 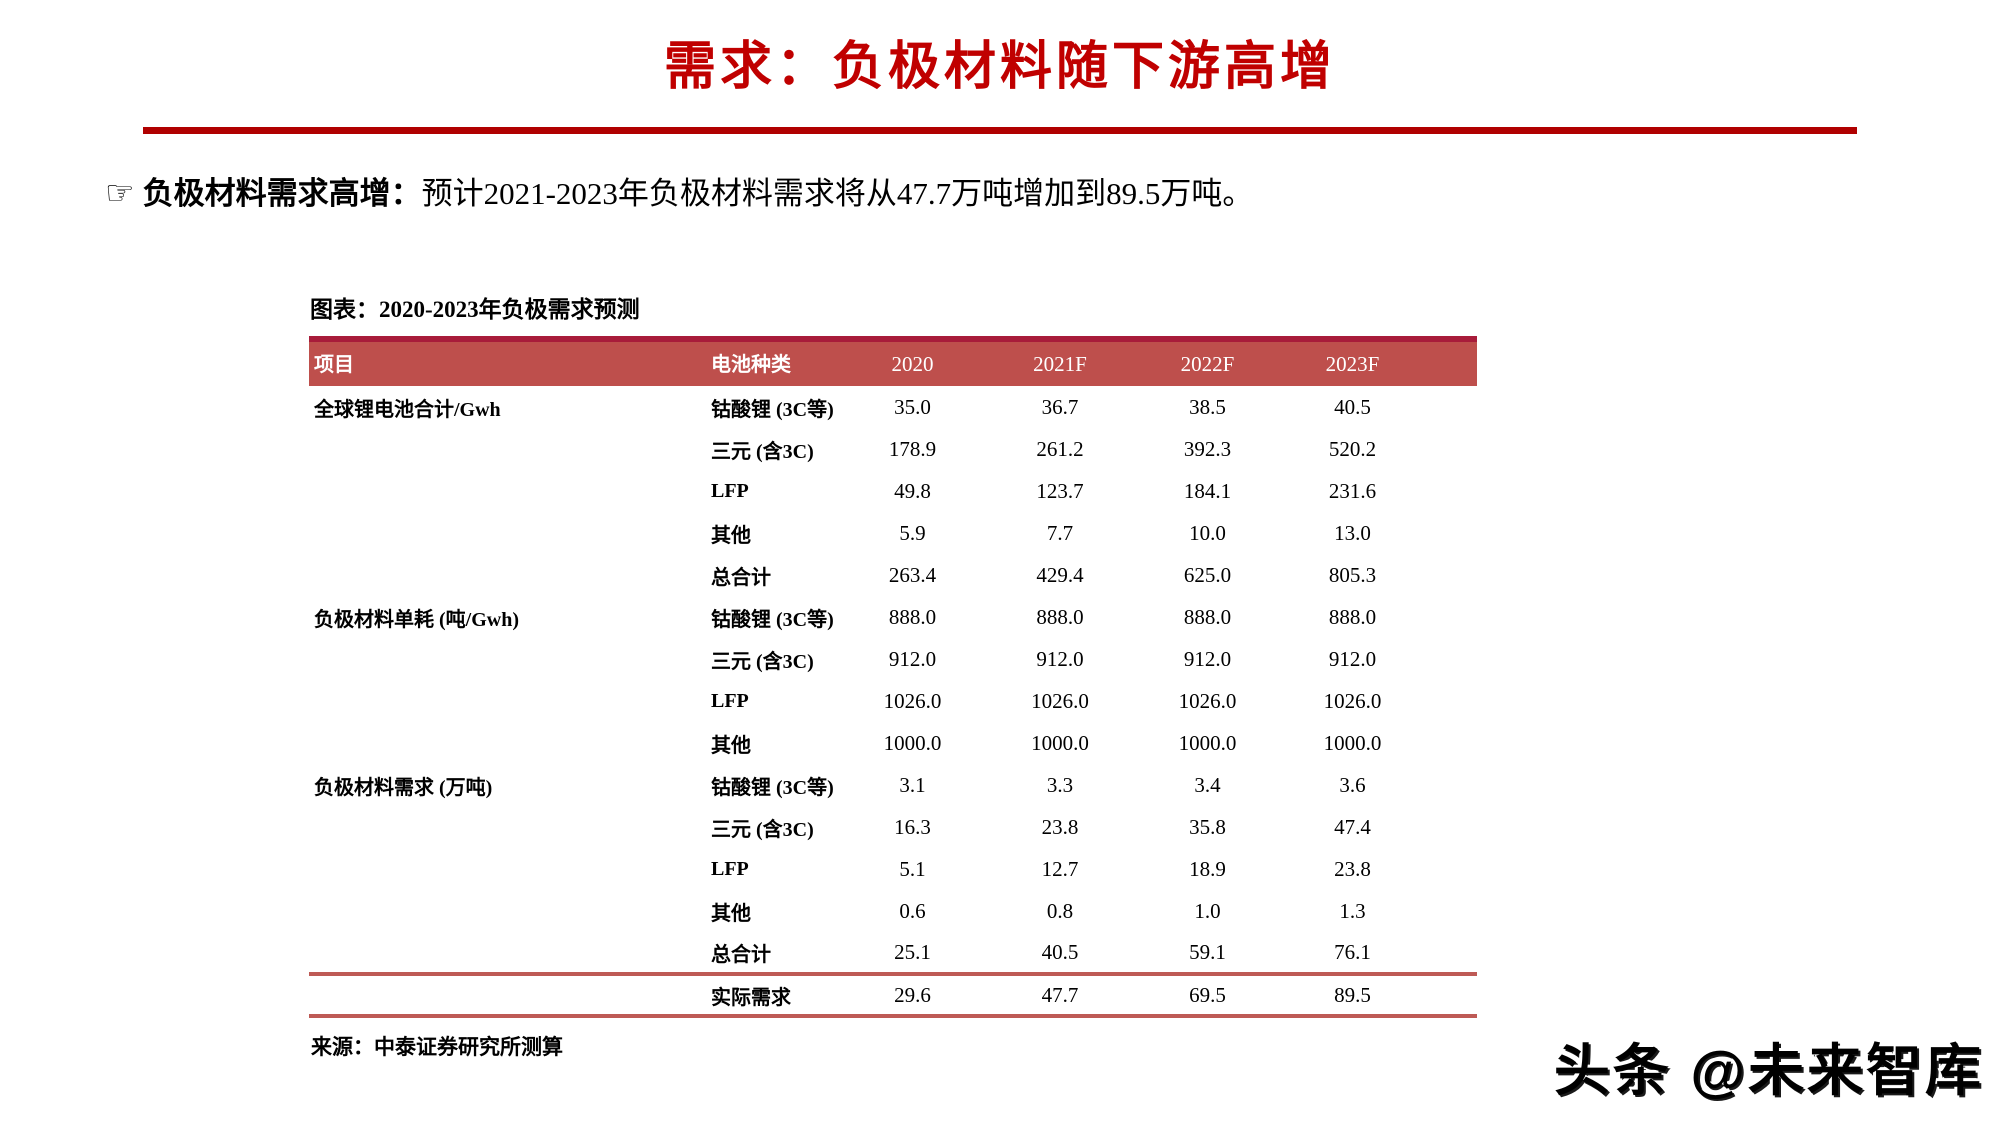 I want to click on table-row: 负极材料需求 (万吨) 钴酸锂 (3C等) 3.1 3.3 3.4 3.6, so click(x=893, y=785).